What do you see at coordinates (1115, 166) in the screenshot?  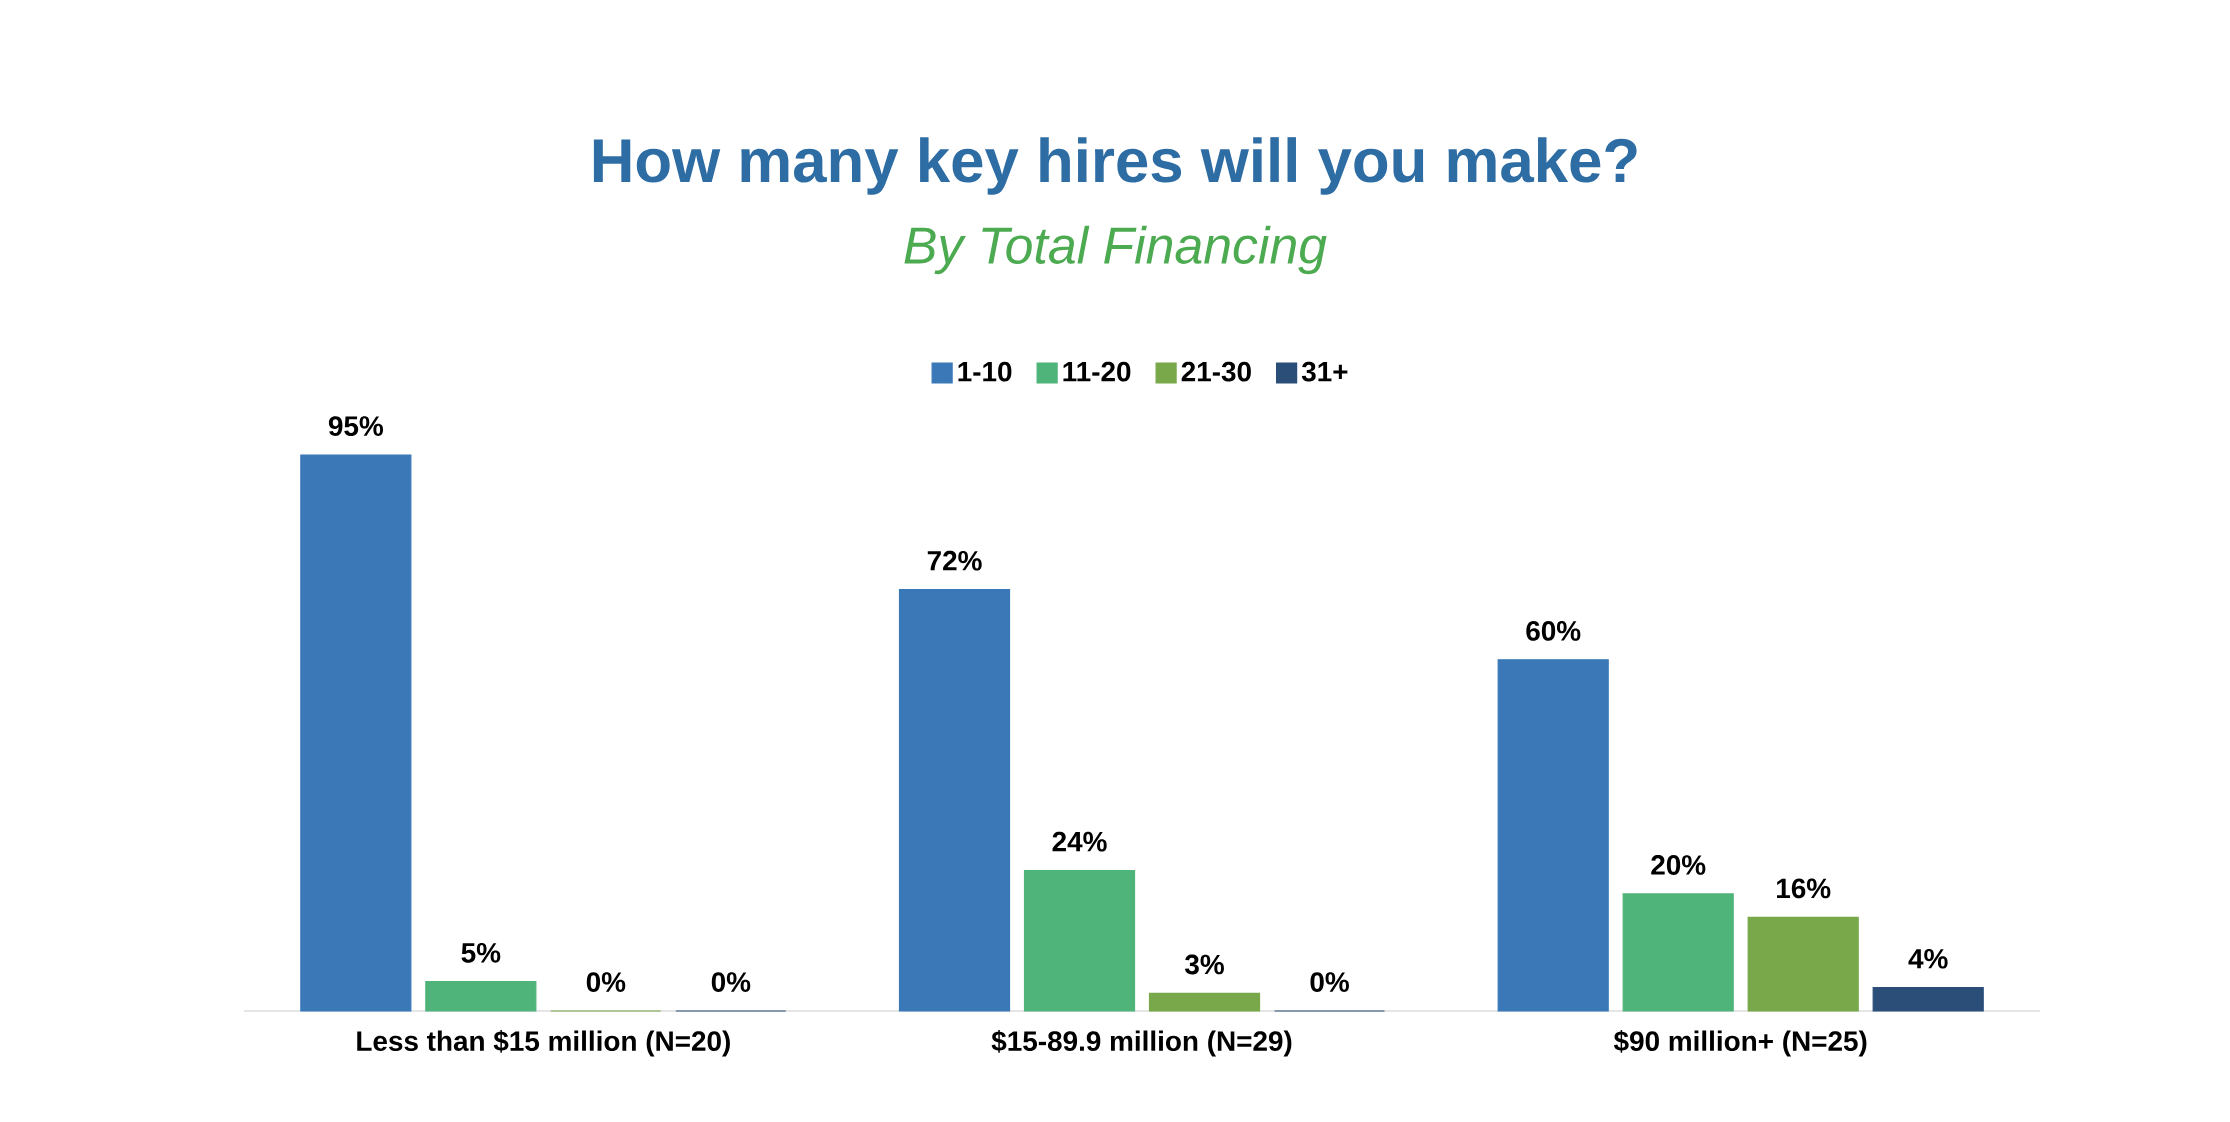 I see `chart-title: How many key hires will you make?` at bounding box center [1115, 166].